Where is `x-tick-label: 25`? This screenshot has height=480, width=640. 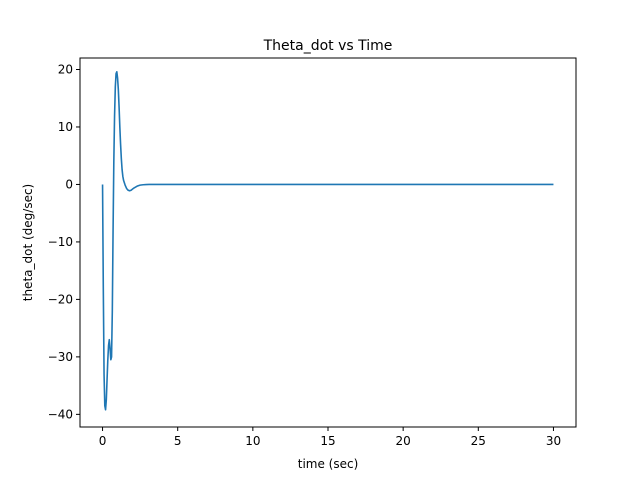
x-tick-label: 25 is located at coordinates (478, 441).